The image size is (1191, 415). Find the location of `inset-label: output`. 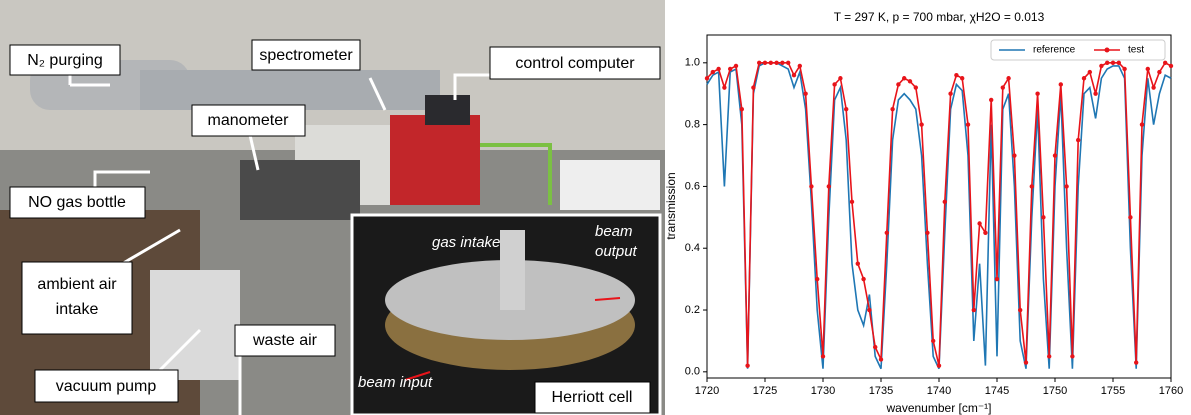

inset-label: output is located at coordinates (616, 251).